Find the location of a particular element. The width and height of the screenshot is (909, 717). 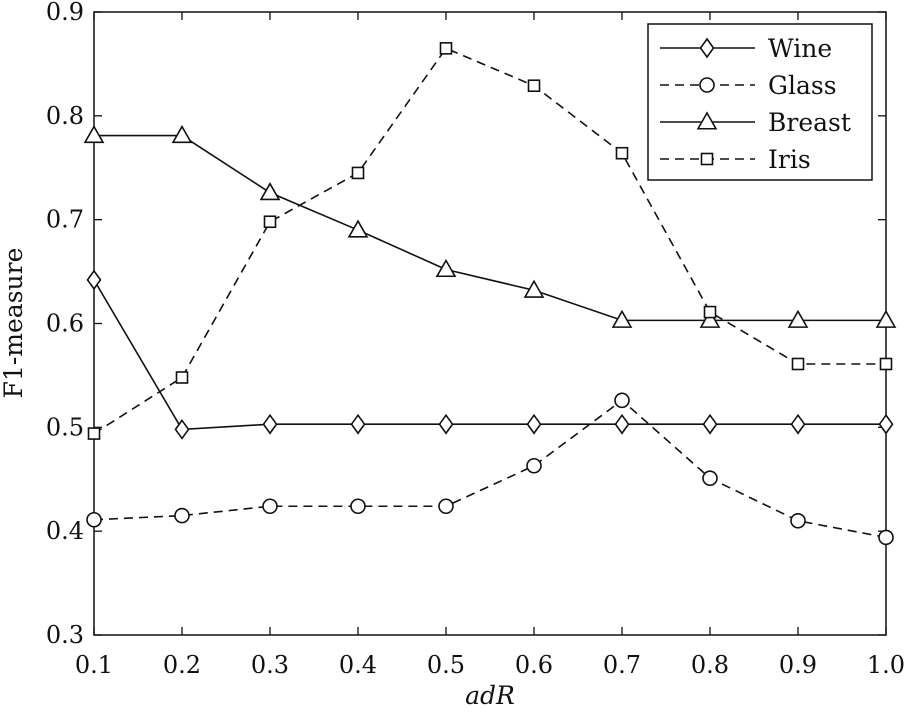

y-tick-label: 0.9 is located at coordinates (65, 13).